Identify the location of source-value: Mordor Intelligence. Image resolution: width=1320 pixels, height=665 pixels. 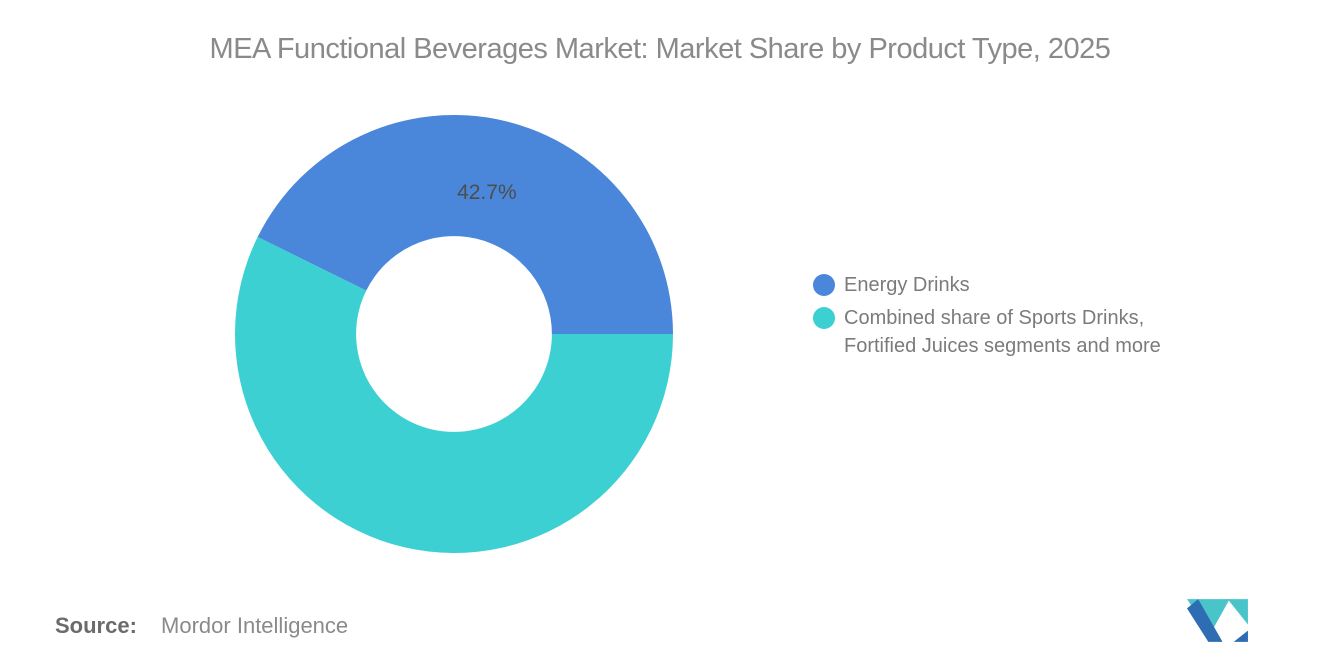
(255, 625).